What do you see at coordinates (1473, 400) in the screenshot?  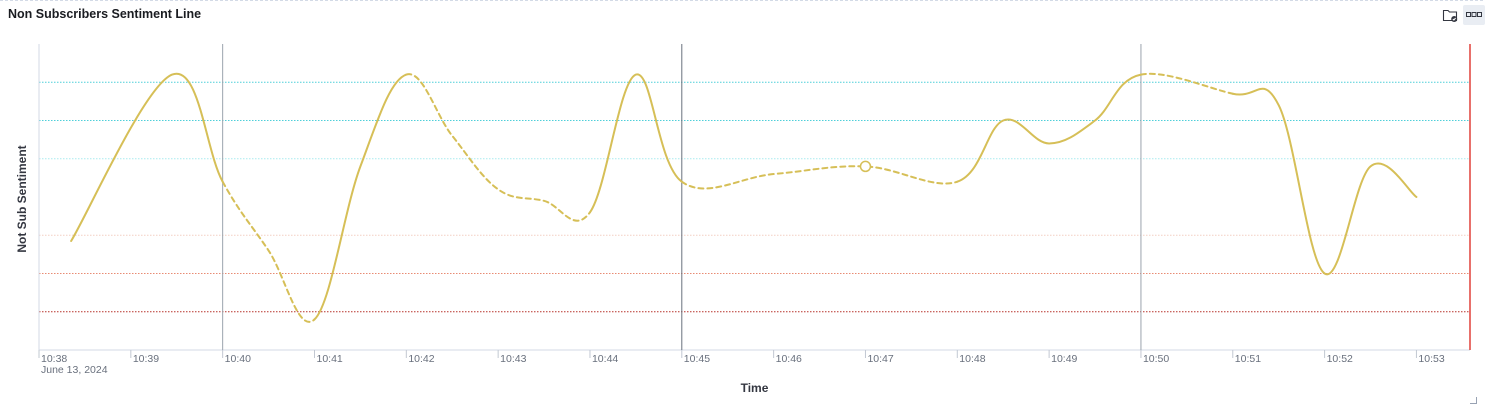 I see `resize-handle` at bounding box center [1473, 400].